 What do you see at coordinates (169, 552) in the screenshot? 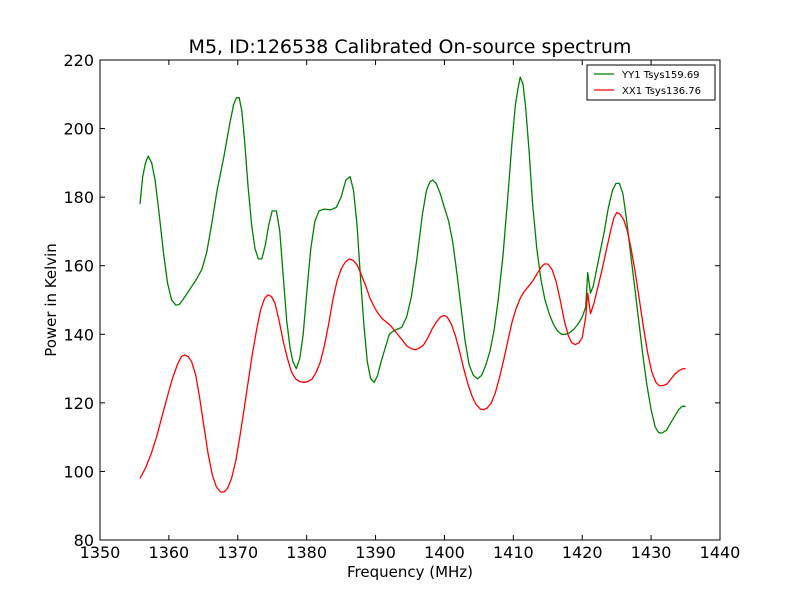
I see `x-tick-label: 1360` at bounding box center [169, 552].